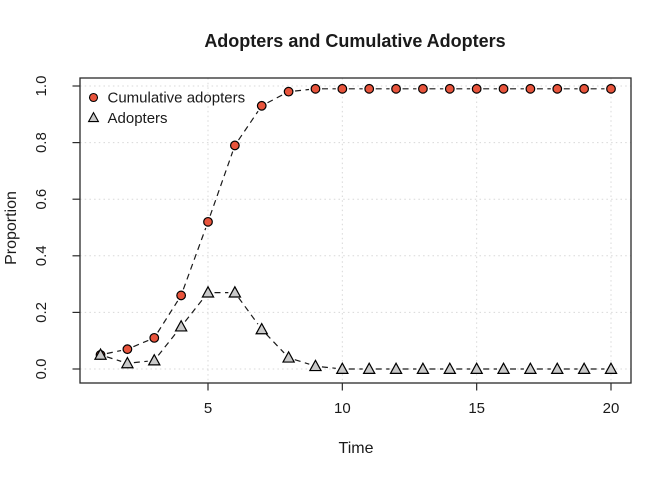 The image size is (672, 480). Describe the element at coordinates (93, 97) in the screenshot. I see `legend-cumulative-adopters-marker-circle-icon` at that location.